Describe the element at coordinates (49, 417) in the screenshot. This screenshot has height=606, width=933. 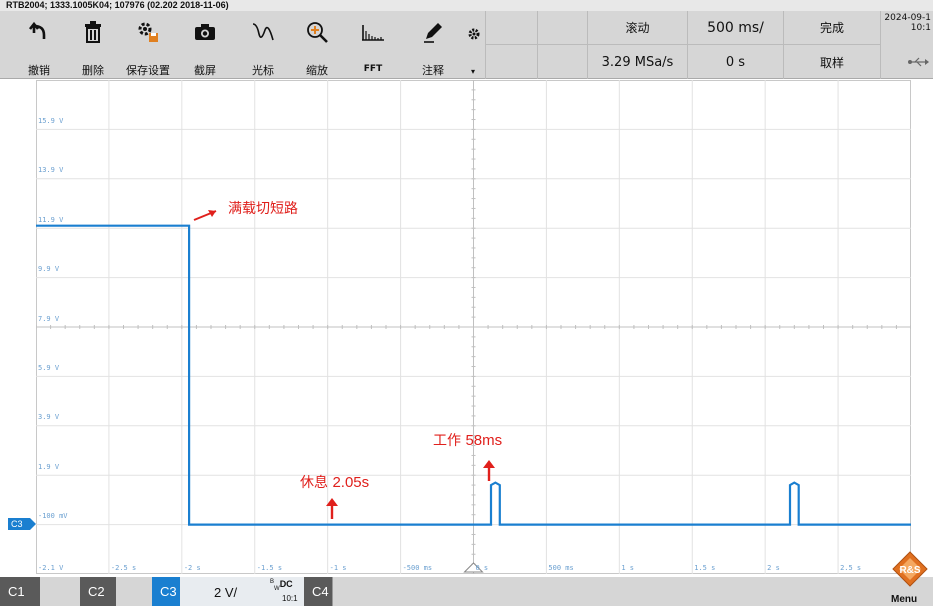
I see `voltage-label: 3.9 V` at that location.